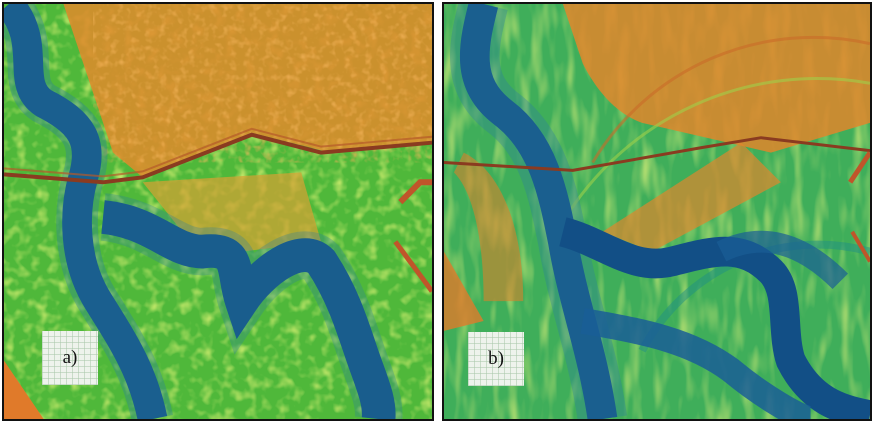 The image size is (874, 423). What do you see at coordinates (716, 78) in the screenshot?
I see `high-zone-arc` at bounding box center [716, 78].